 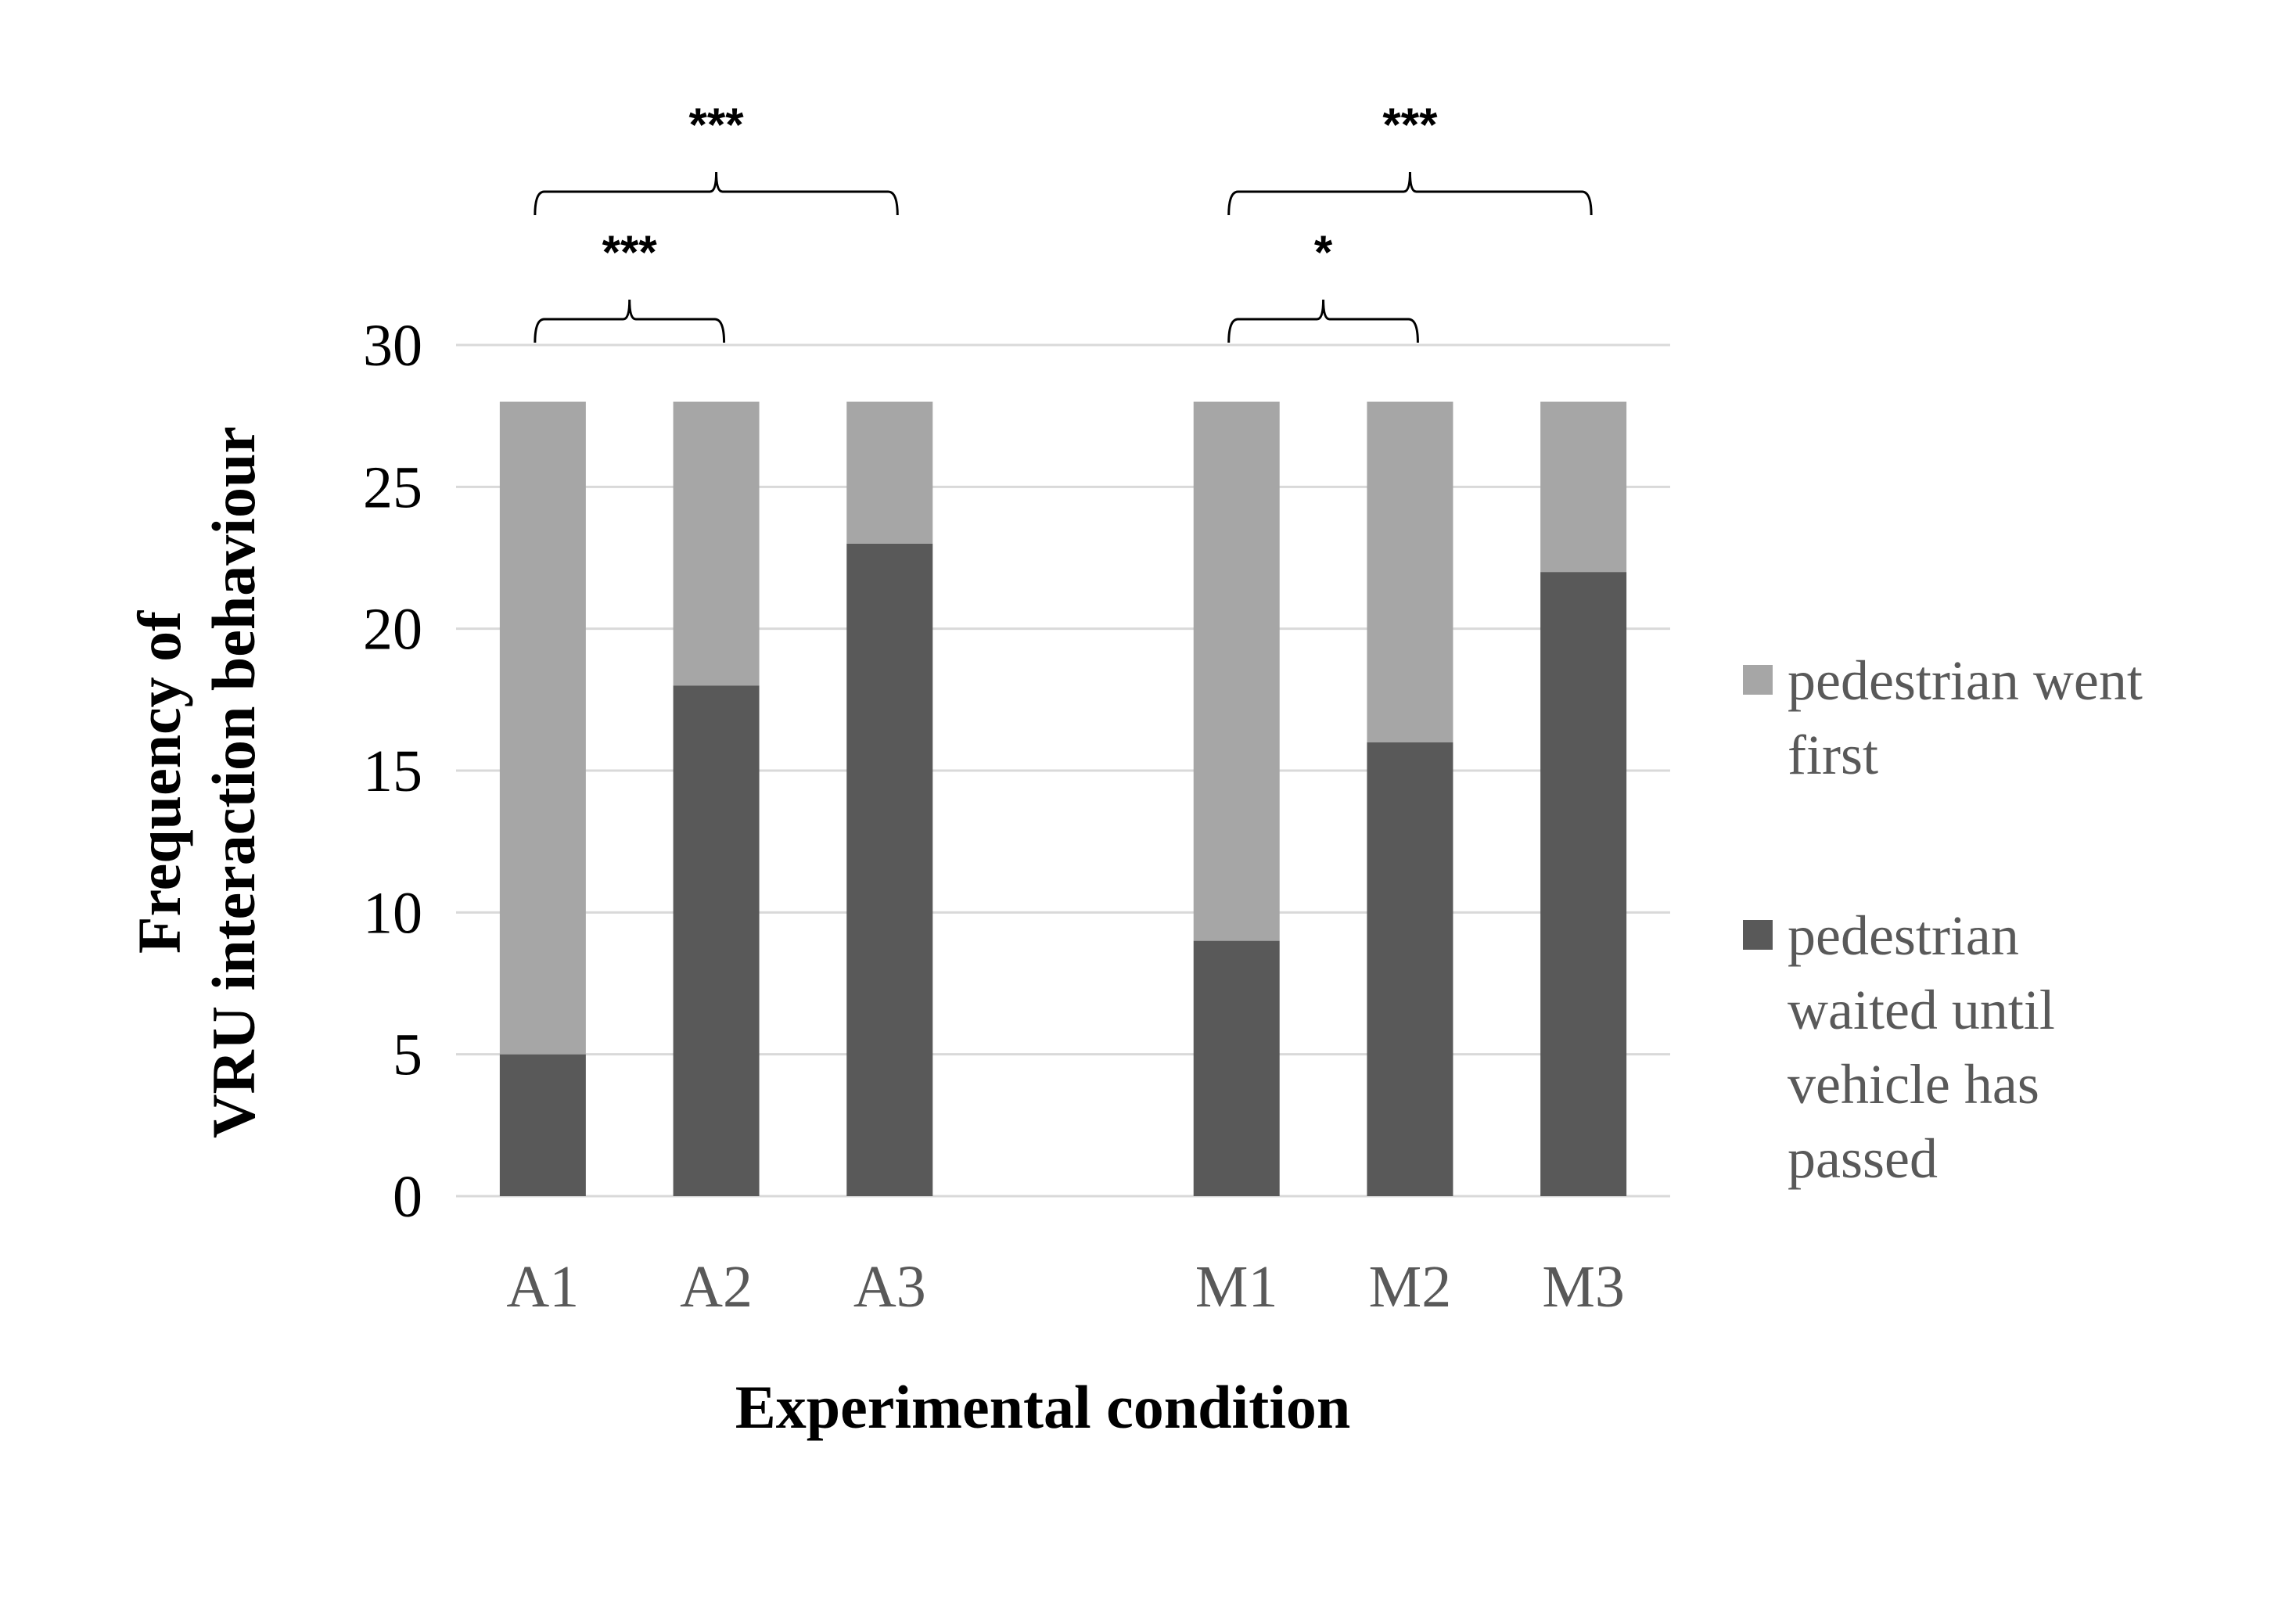 I want to click on y-tick-label: 0, so click(x=408, y=1197).